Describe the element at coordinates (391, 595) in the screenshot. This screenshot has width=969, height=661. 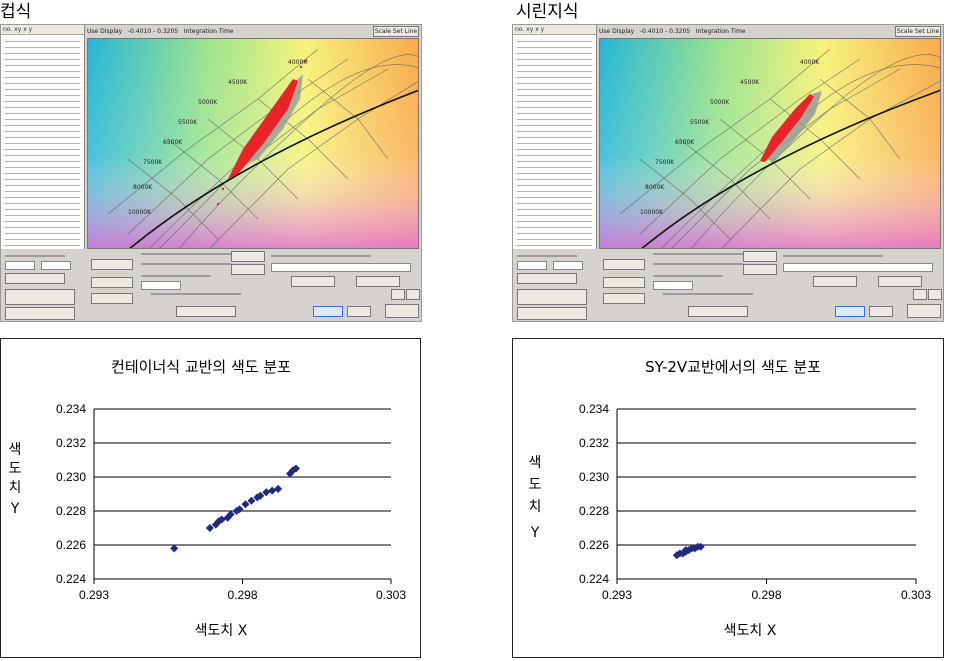
I see `left-chart-x-tick-label: 0.303` at that location.